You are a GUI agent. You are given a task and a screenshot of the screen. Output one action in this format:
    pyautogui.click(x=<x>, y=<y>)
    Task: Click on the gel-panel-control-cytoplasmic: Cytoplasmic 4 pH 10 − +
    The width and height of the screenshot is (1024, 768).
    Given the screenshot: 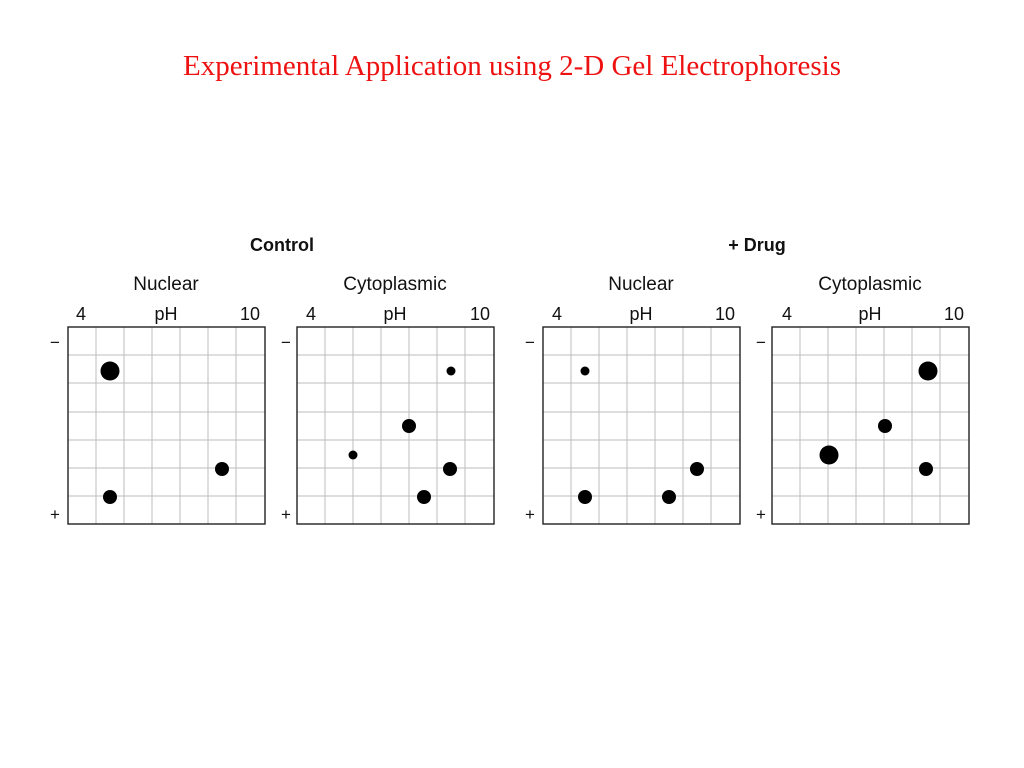 What is the action you would take?
    pyautogui.click(x=388, y=399)
    